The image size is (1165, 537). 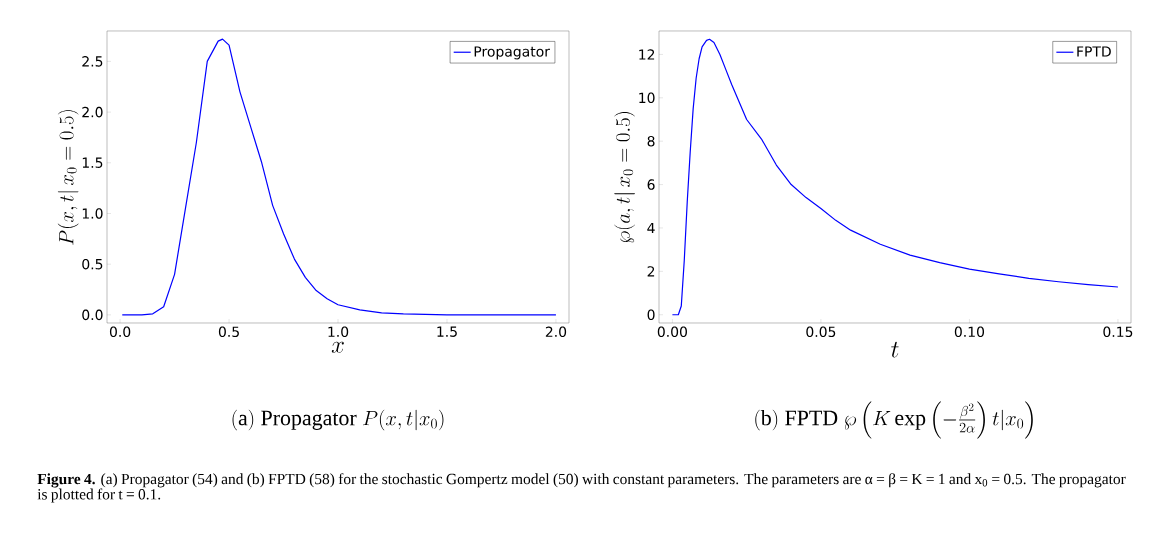 I want to click on text: Figure 4. (a) Propagator (54) and (b) FPTD (58) for the stochastic Gompertz model (50) with constant parameters. The parameters are α = β = K = 1 and x$_{0}$ = 0.5. The propagator is plotted for t = 0.1., so click(x=581, y=488).